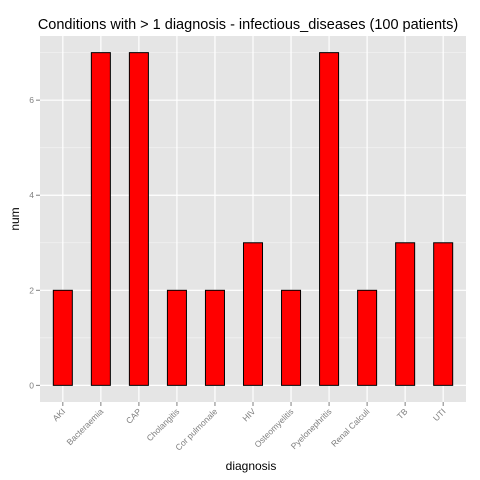 The image size is (480, 480). What do you see at coordinates (311, 428) in the screenshot?
I see `x-tick-label: Pyelonephritis` at bounding box center [311, 428].